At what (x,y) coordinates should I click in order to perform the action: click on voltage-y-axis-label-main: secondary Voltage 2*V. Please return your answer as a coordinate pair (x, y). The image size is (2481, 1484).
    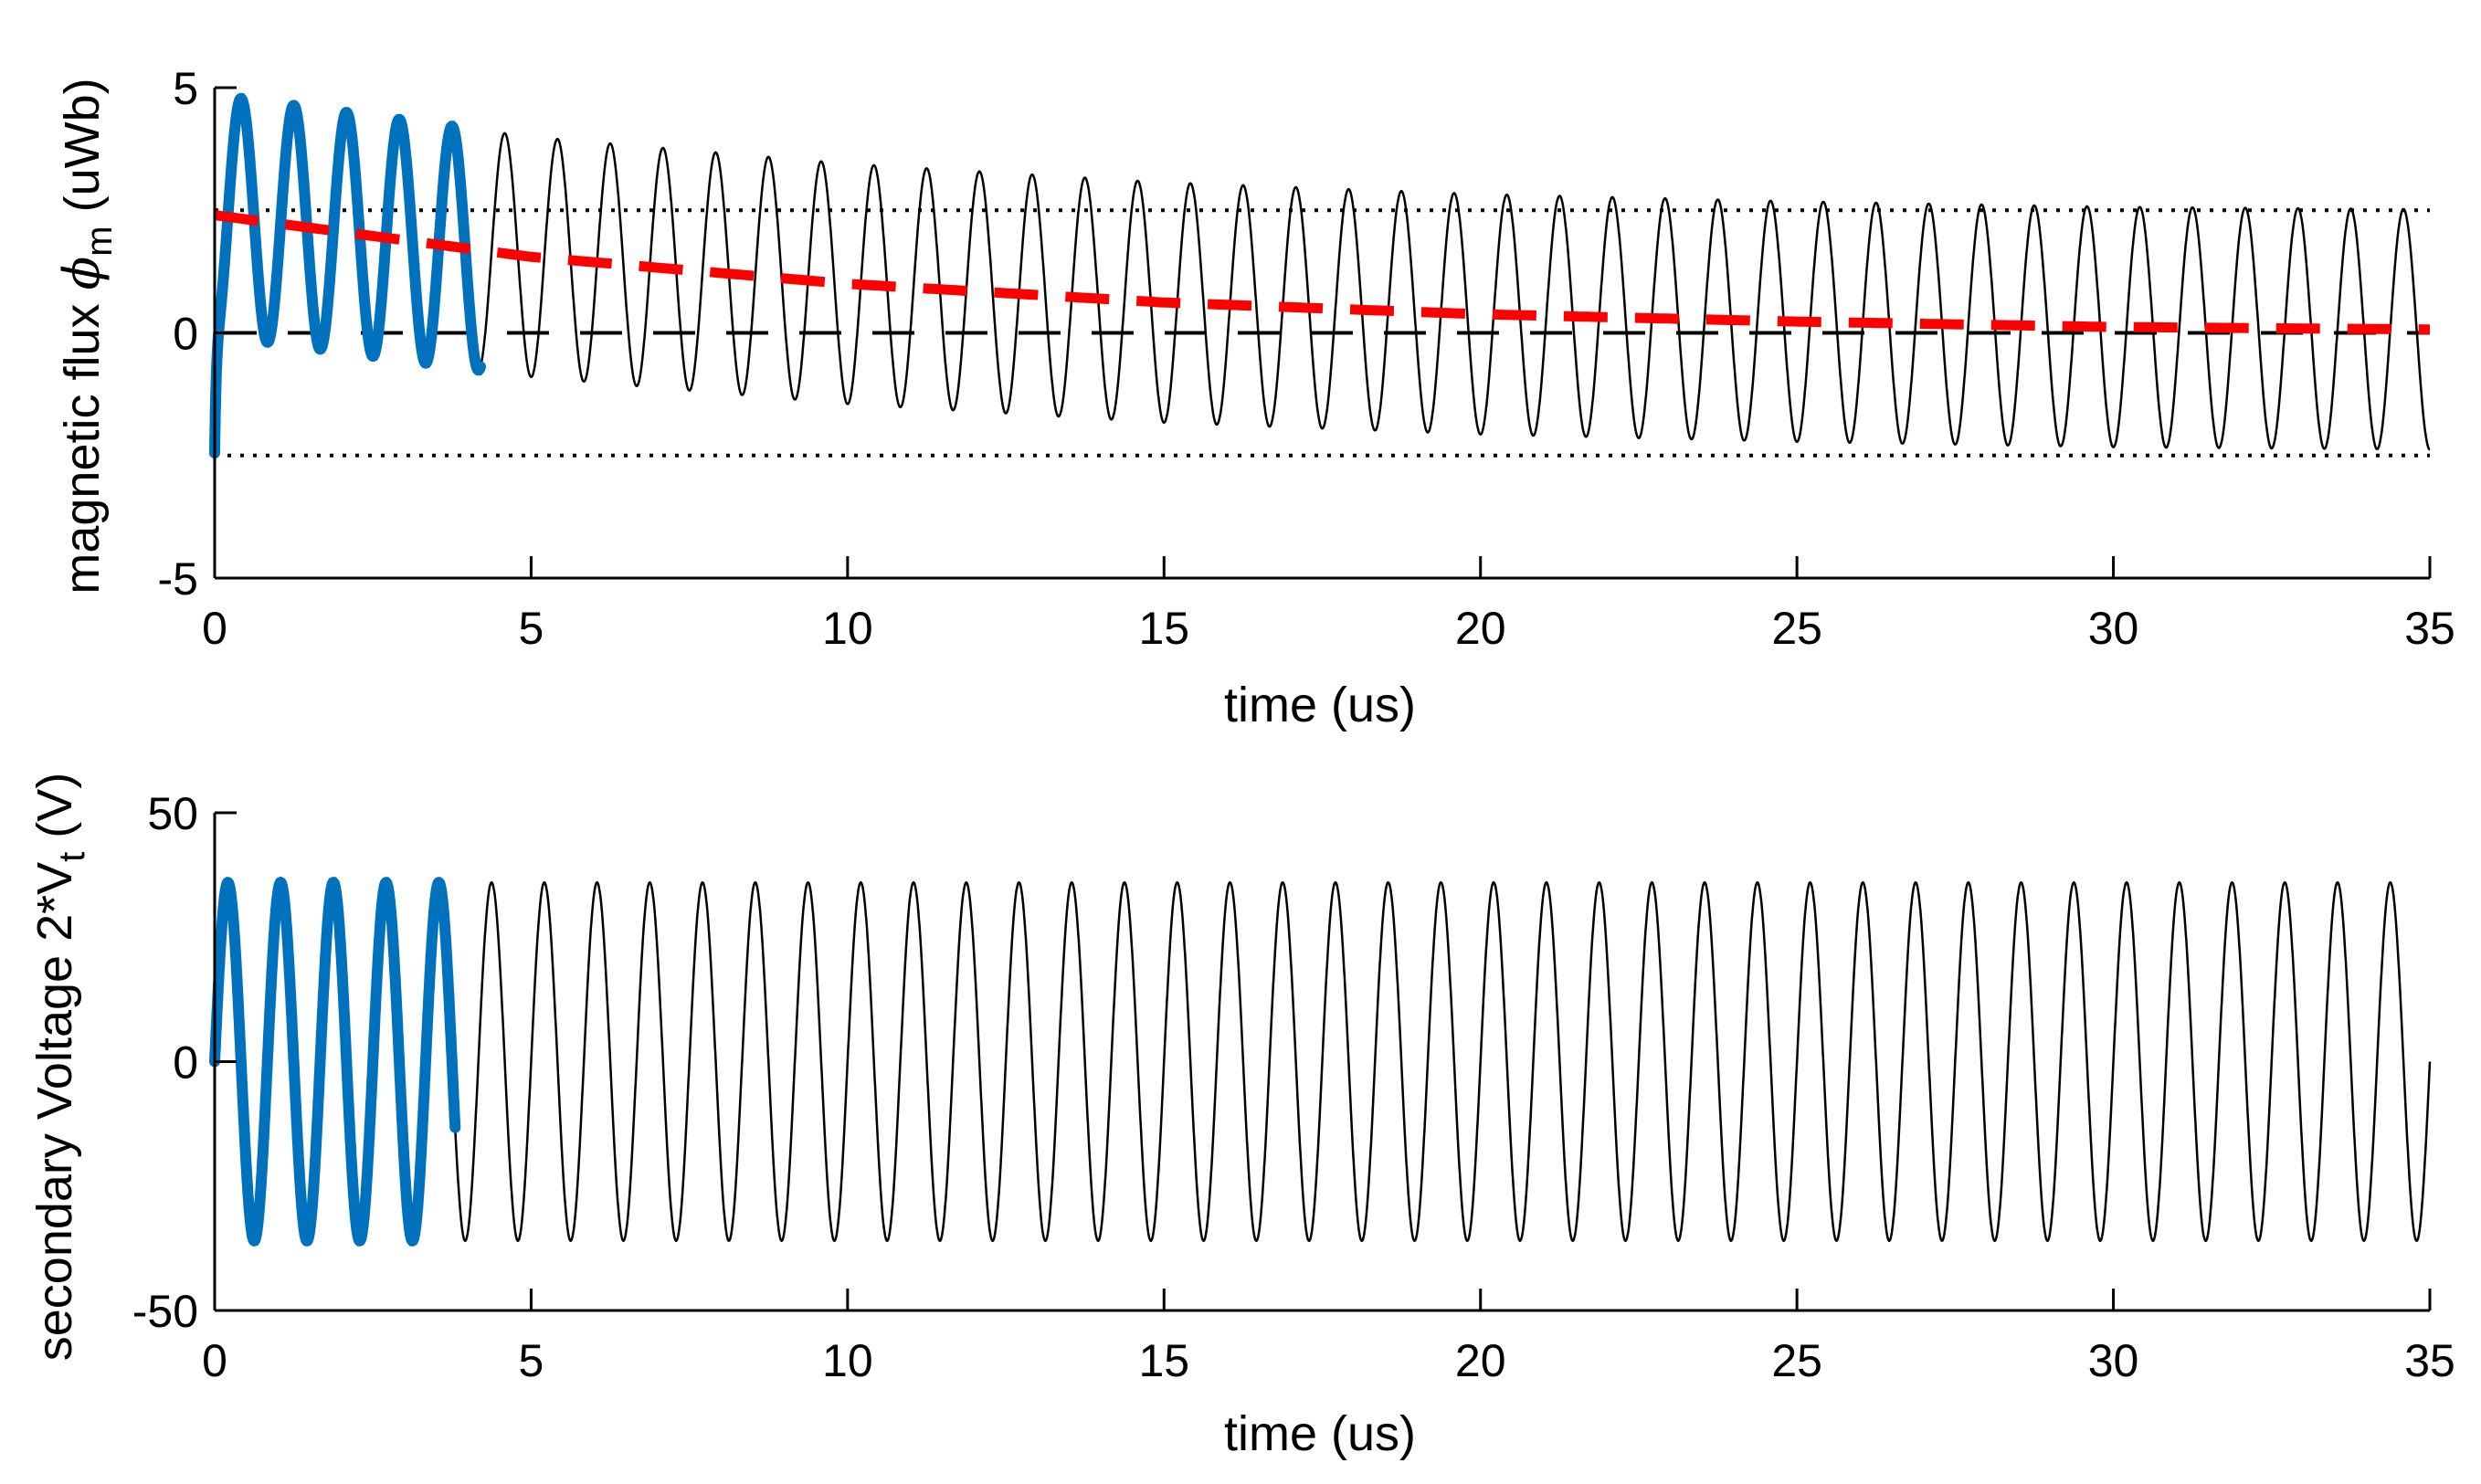
    Looking at the image, I should click on (54, 1111).